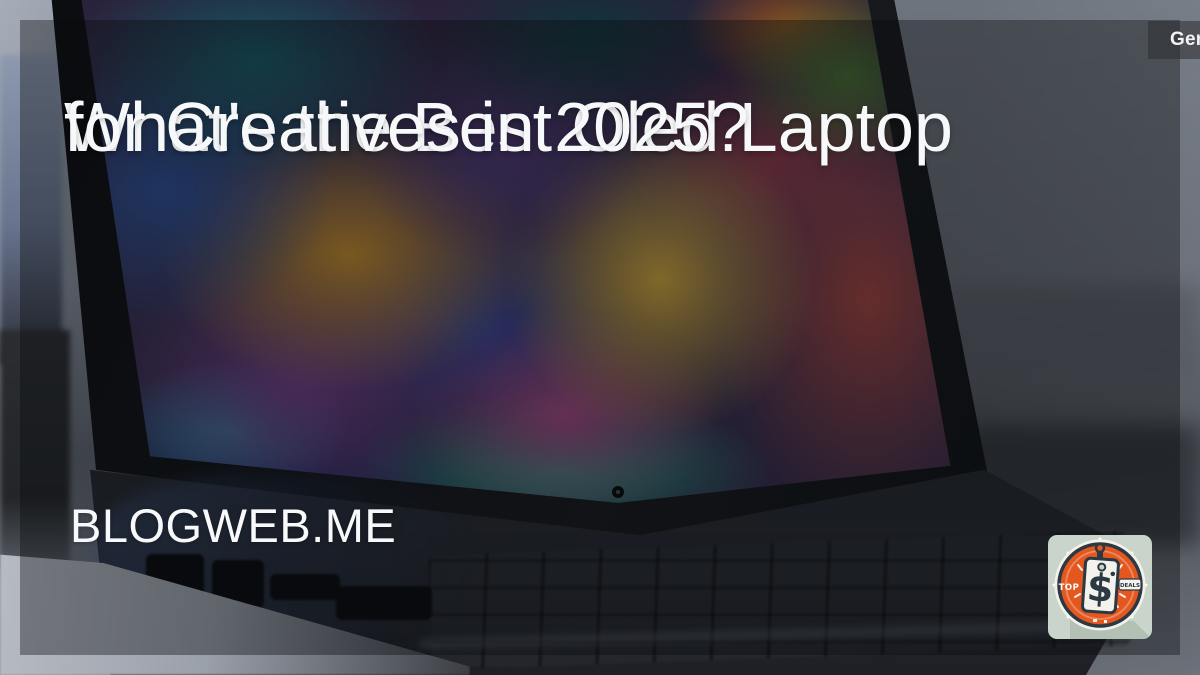 The width and height of the screenshot is (1200, 675). What do you see at coordinates (1075, 332) in the screenshot?
I see `background-right-band` at bounding box center [1075, 332].